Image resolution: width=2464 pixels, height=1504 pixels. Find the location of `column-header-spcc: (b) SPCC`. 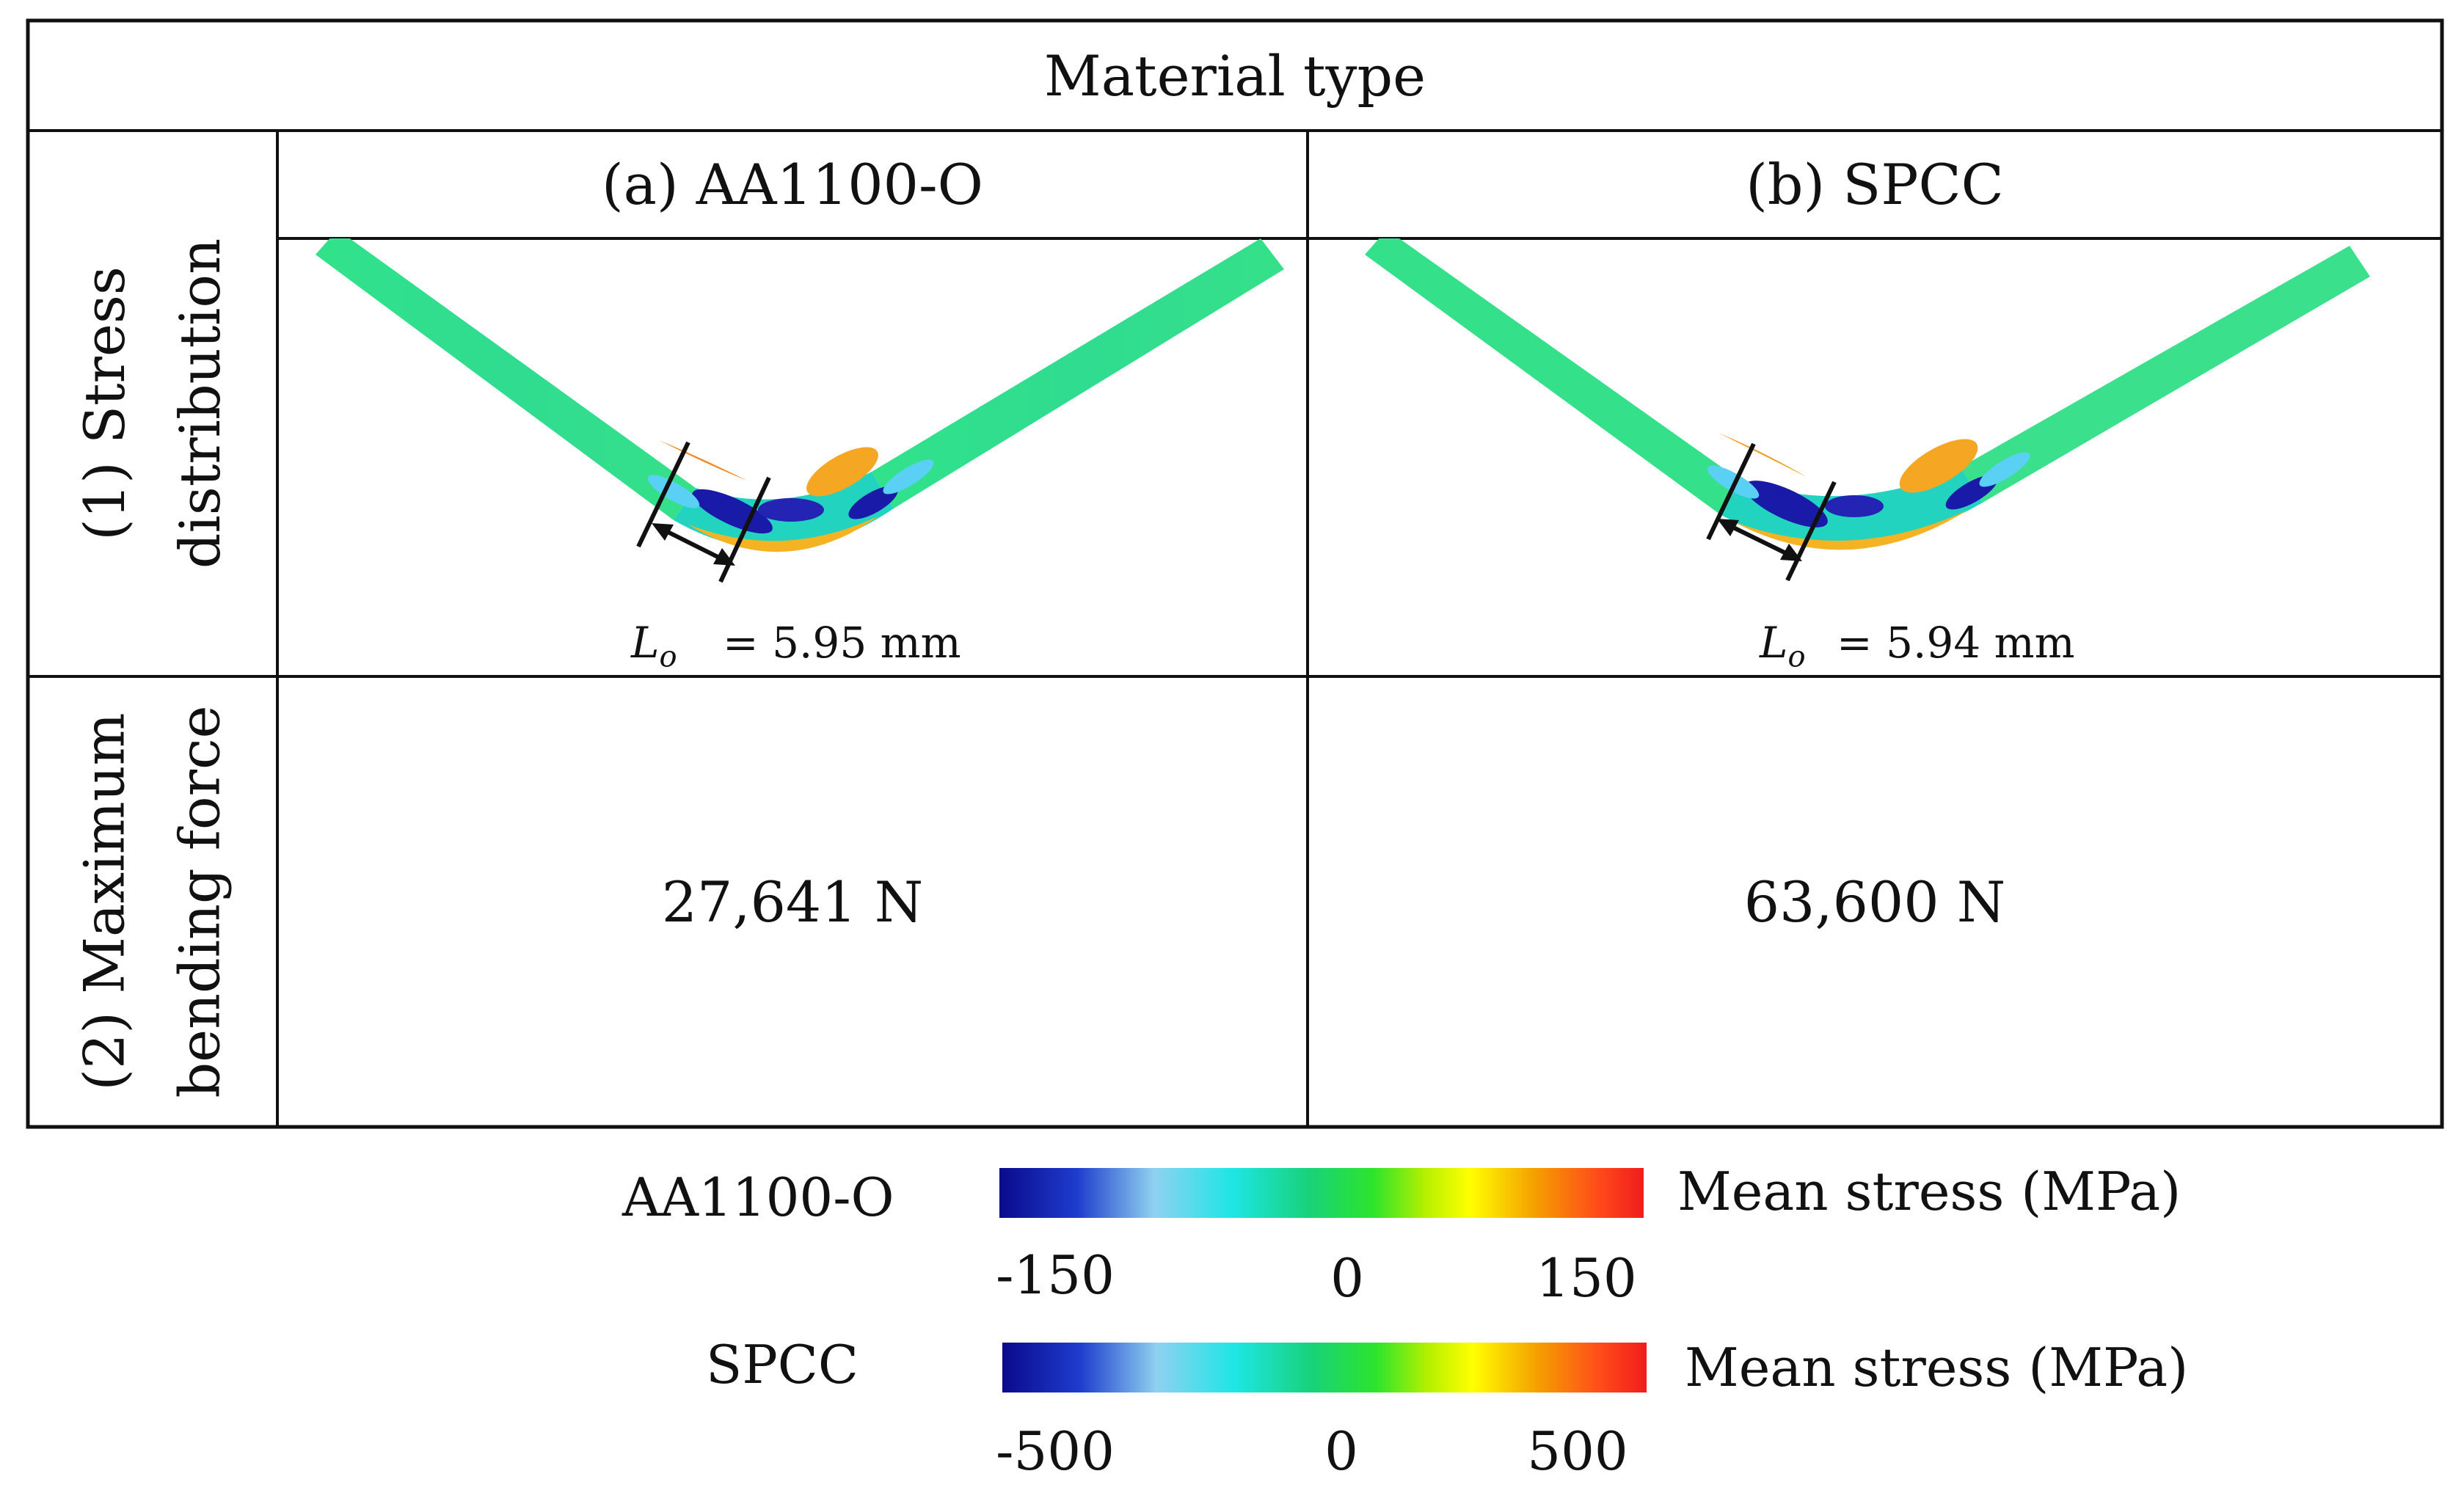

column-header-spcc: (b) SPCC is located at coordinates (1875, 184).